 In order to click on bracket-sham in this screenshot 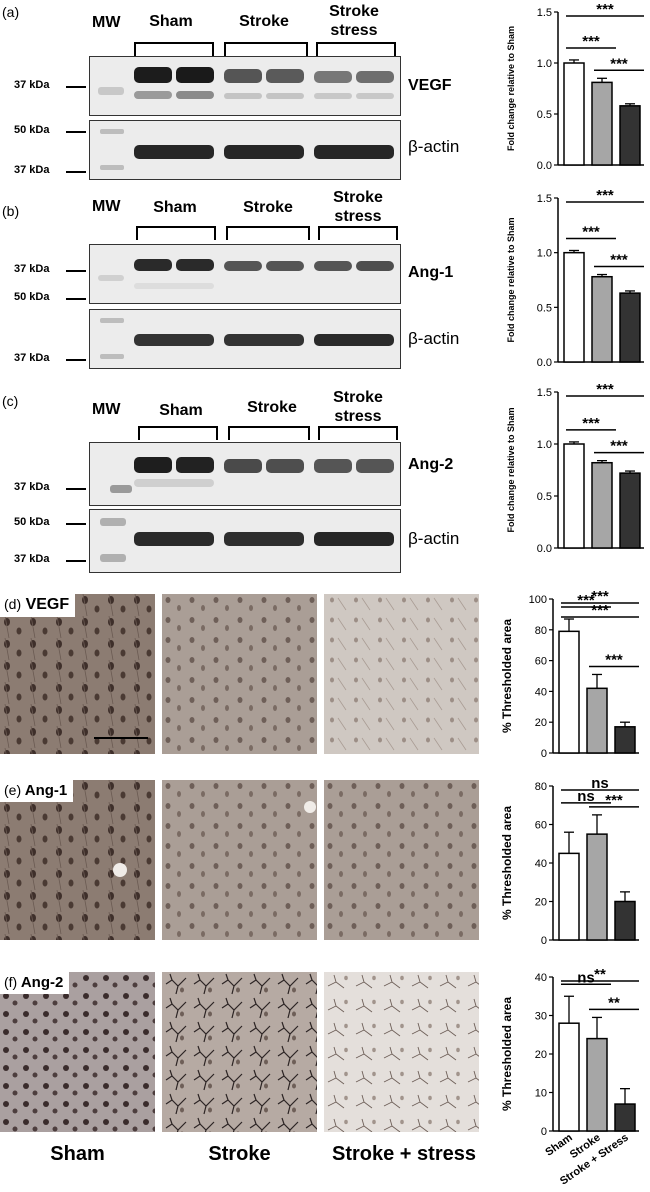, I will do `click(178, 433)`.